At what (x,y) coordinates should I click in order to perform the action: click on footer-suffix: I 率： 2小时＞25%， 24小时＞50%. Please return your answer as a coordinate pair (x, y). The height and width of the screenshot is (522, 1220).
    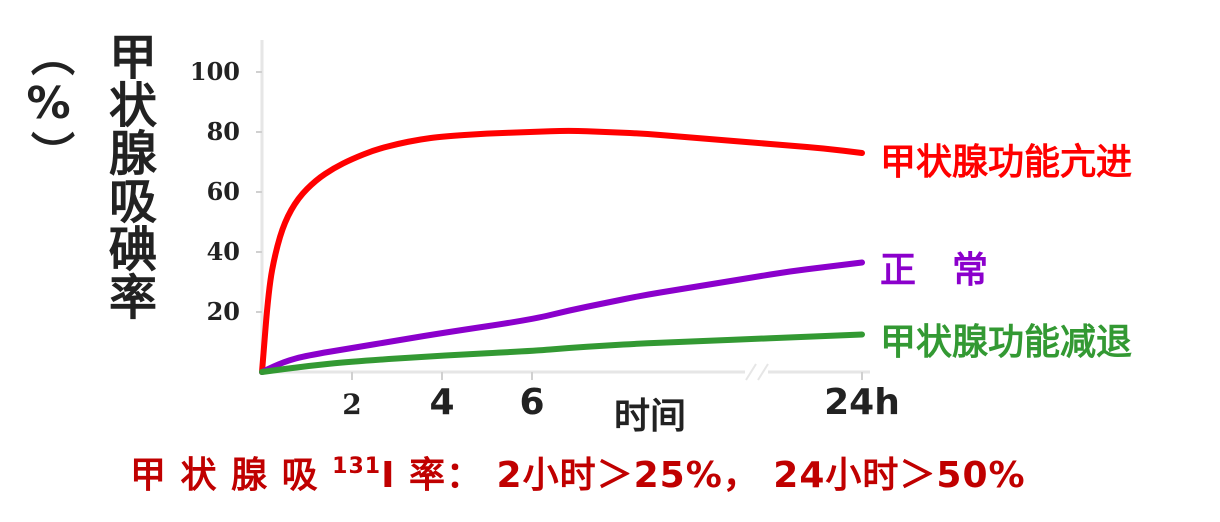
    Looking at the image, I should click on (703, 475).